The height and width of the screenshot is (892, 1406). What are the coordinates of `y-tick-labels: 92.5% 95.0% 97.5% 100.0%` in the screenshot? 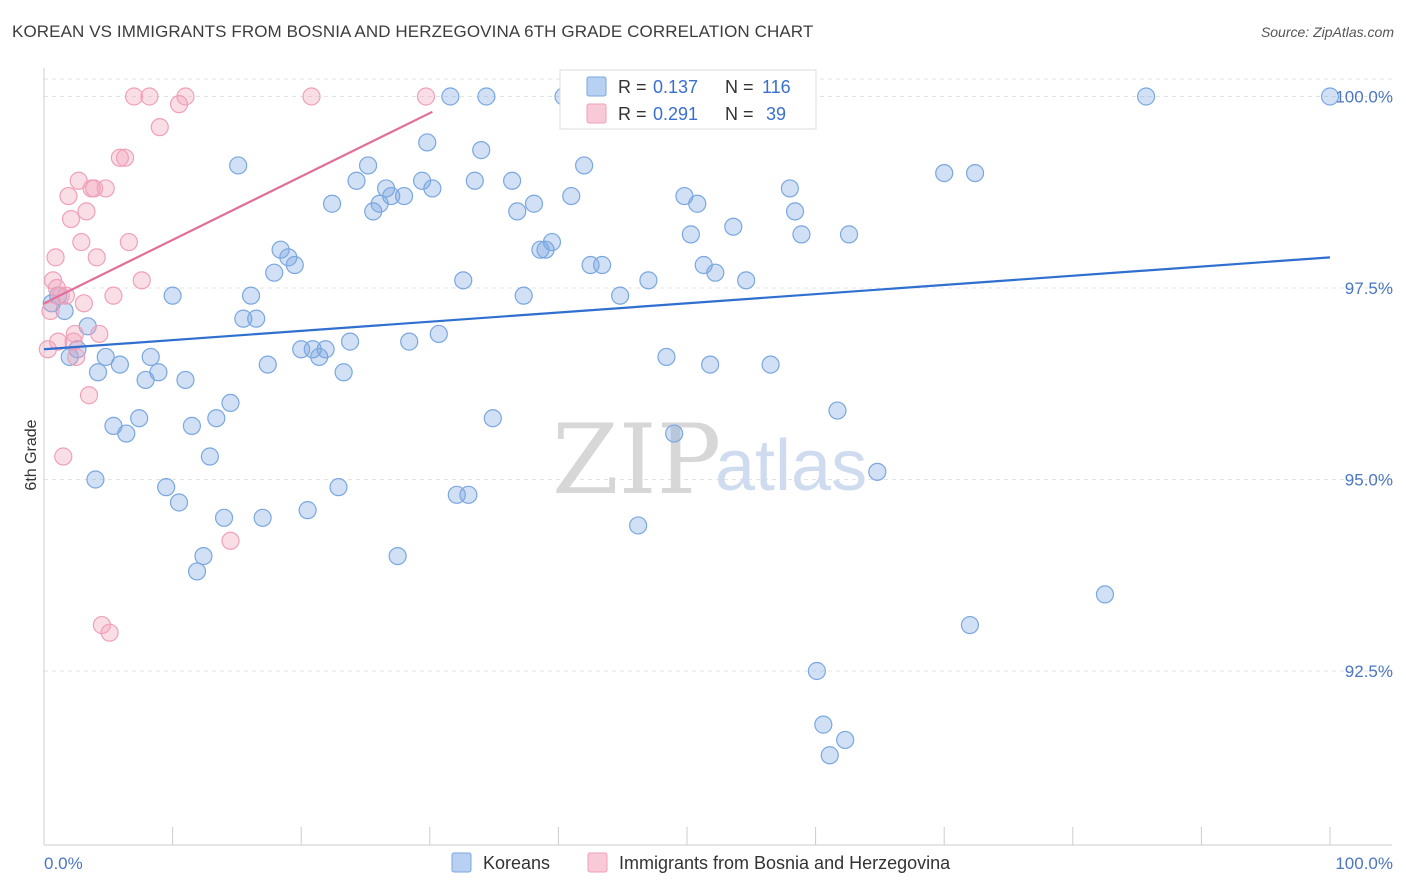 It's located at (1364, 385).